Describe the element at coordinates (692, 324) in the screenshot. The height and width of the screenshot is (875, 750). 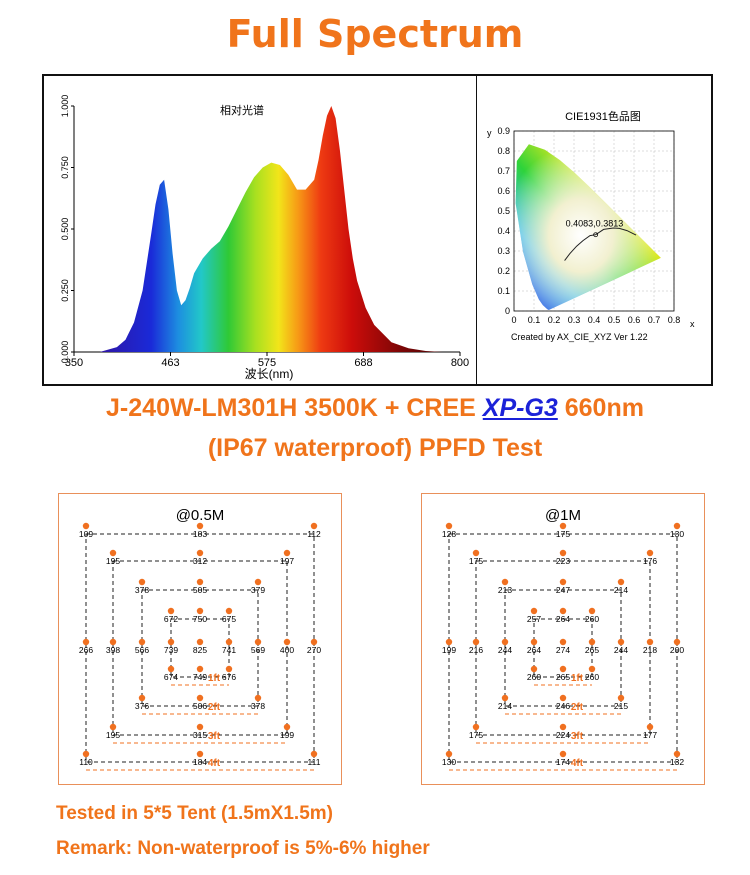
I see `cie-x-axis-label: x` at that location.